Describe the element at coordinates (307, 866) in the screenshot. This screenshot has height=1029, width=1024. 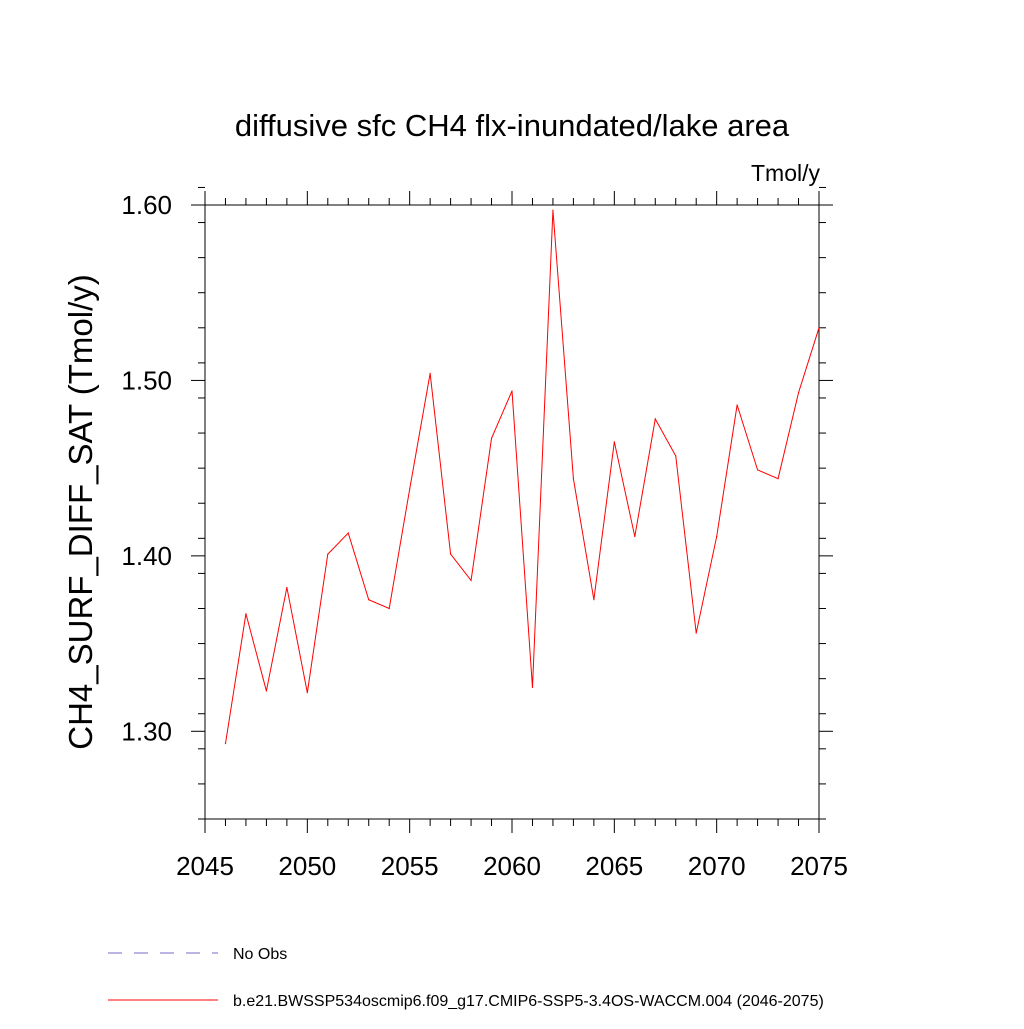
I see `x-tick-label: 2050` at that location.